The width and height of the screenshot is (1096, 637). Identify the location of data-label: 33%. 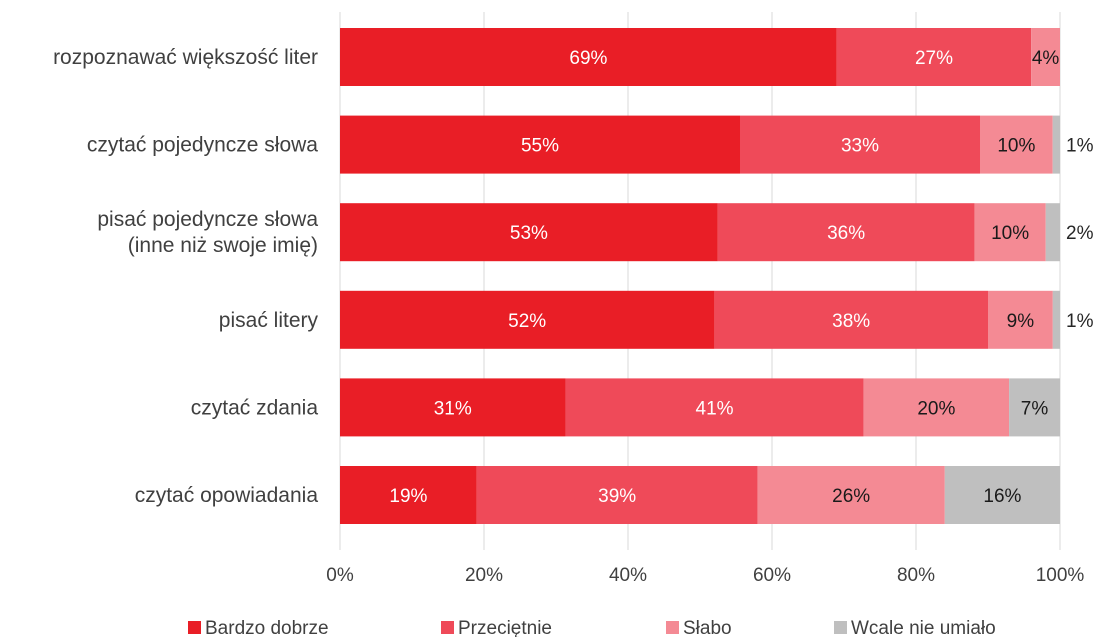
(860, 146).